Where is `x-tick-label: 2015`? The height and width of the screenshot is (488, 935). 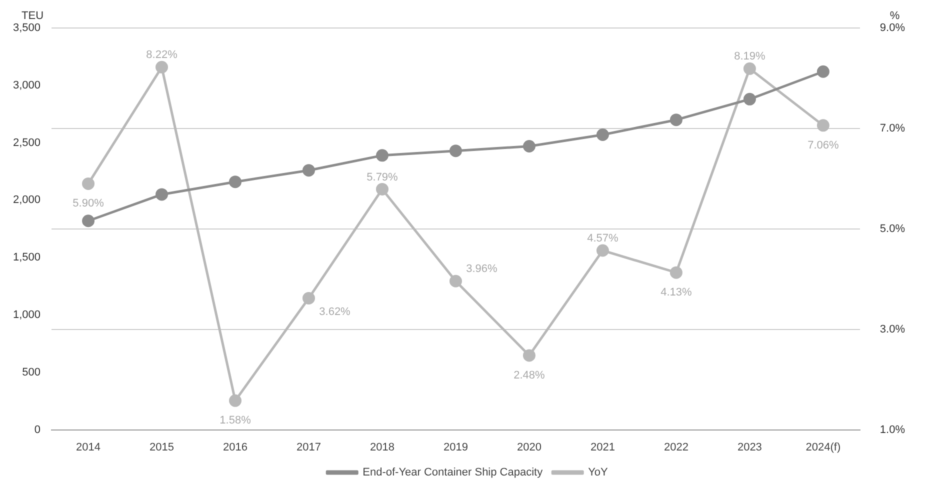 x-tick-label: 2015 is located at coordinates (162, 447).